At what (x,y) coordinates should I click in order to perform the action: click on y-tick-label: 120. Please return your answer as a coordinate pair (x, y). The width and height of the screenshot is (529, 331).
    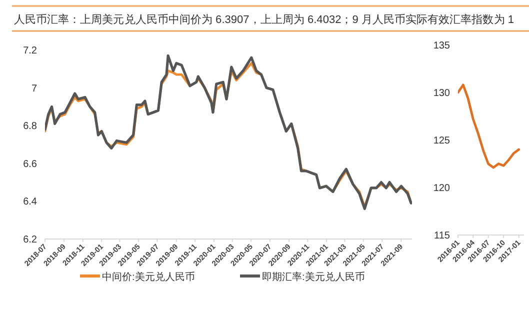
    Looking at the image, I should click on (441, 188).